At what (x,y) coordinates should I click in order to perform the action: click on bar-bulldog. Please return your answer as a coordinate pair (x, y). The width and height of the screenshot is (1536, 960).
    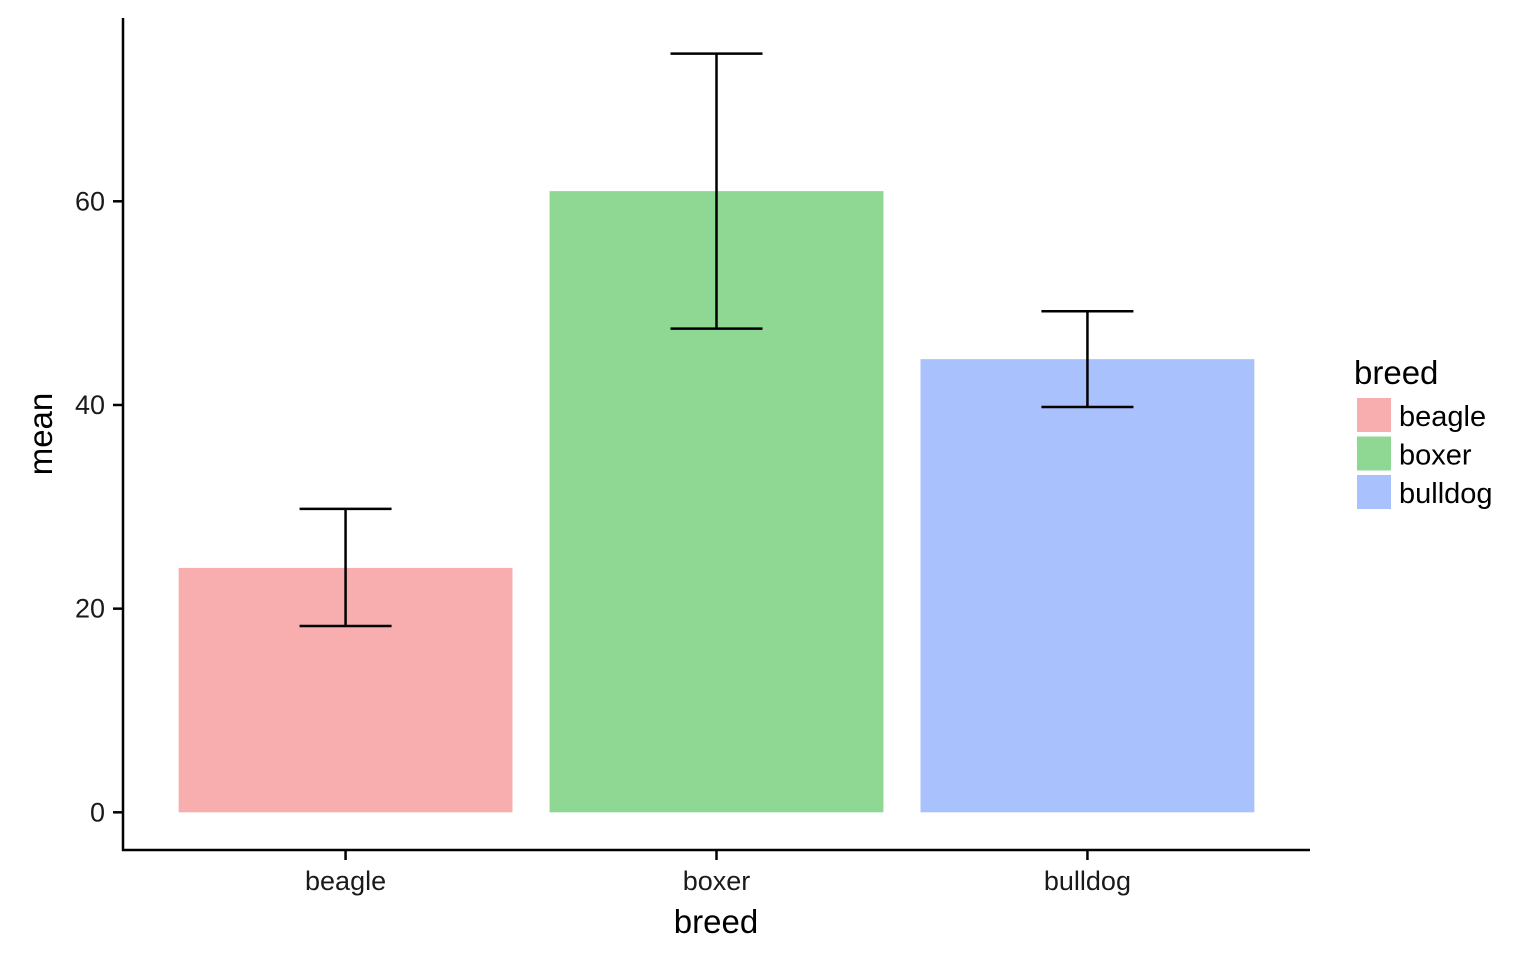
    Looking at the image, I should click on (1087, 586).